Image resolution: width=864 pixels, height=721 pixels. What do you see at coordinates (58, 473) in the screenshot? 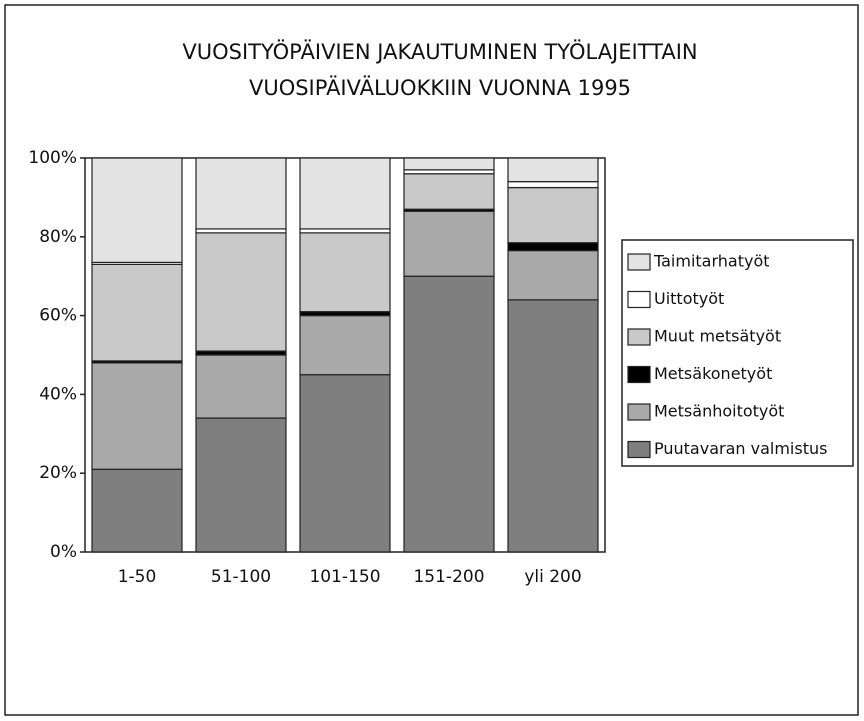
I see `y-tick-label: 20%` at bounding box center [58, 473].